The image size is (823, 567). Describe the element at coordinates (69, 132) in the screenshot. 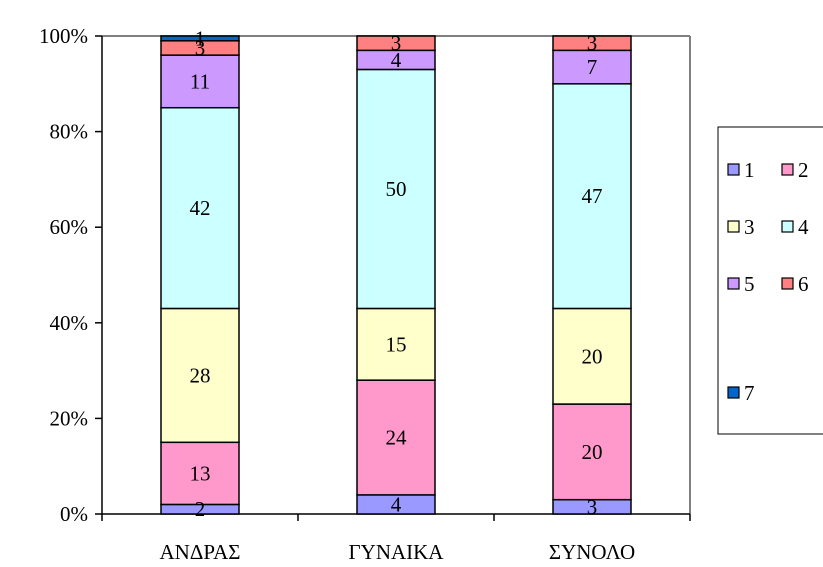

I see `y-tick-label: 80%` at that location.